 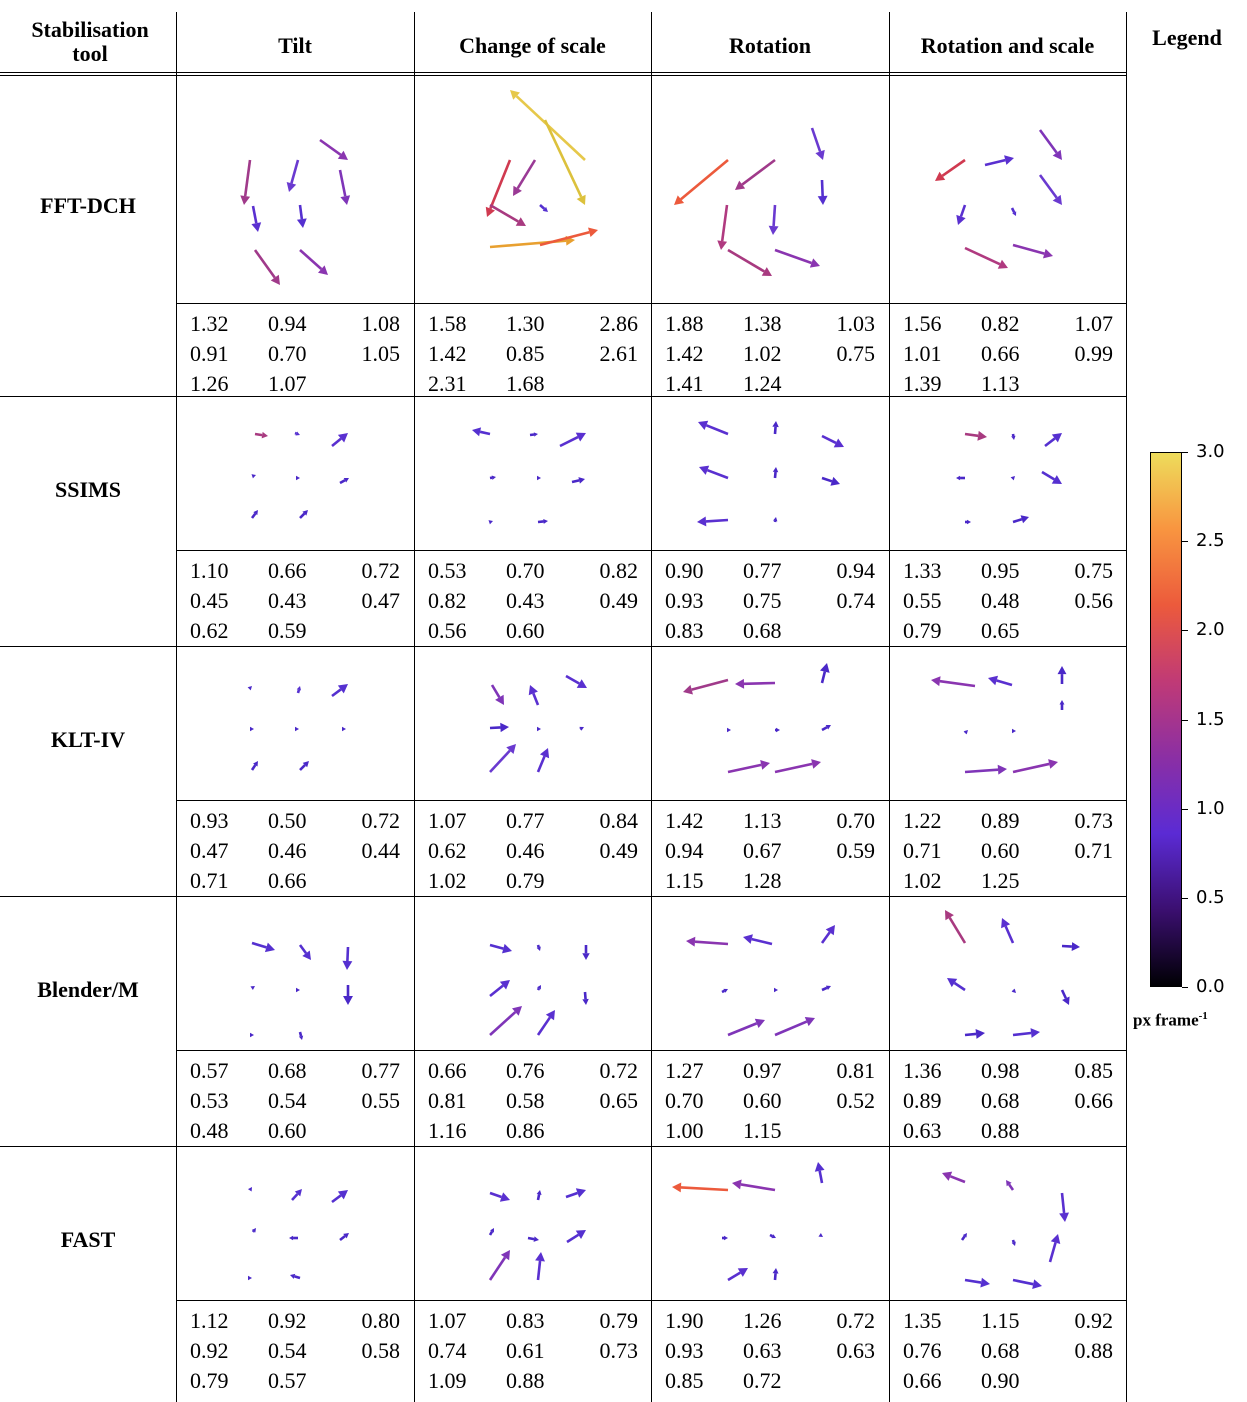 I want to click on value-cell: 0.75, so click(x=856, y=353).